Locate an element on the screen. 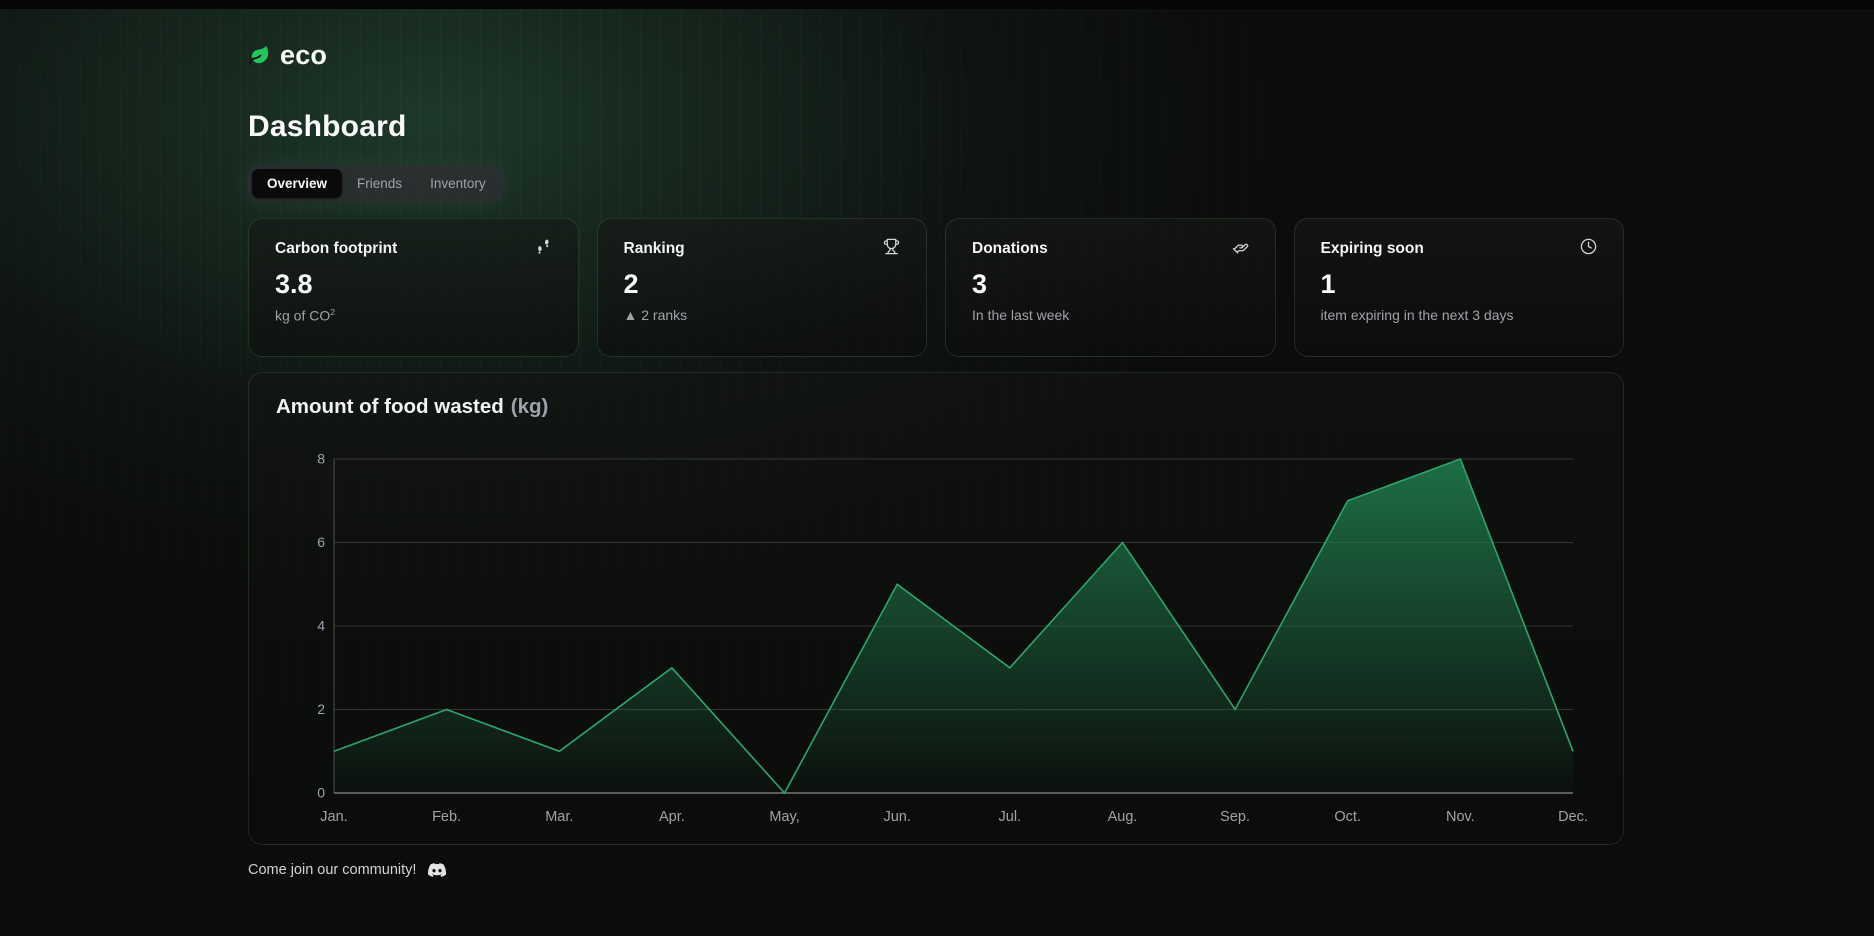  tab-overview: Overview is located at coordinates (297, 183).